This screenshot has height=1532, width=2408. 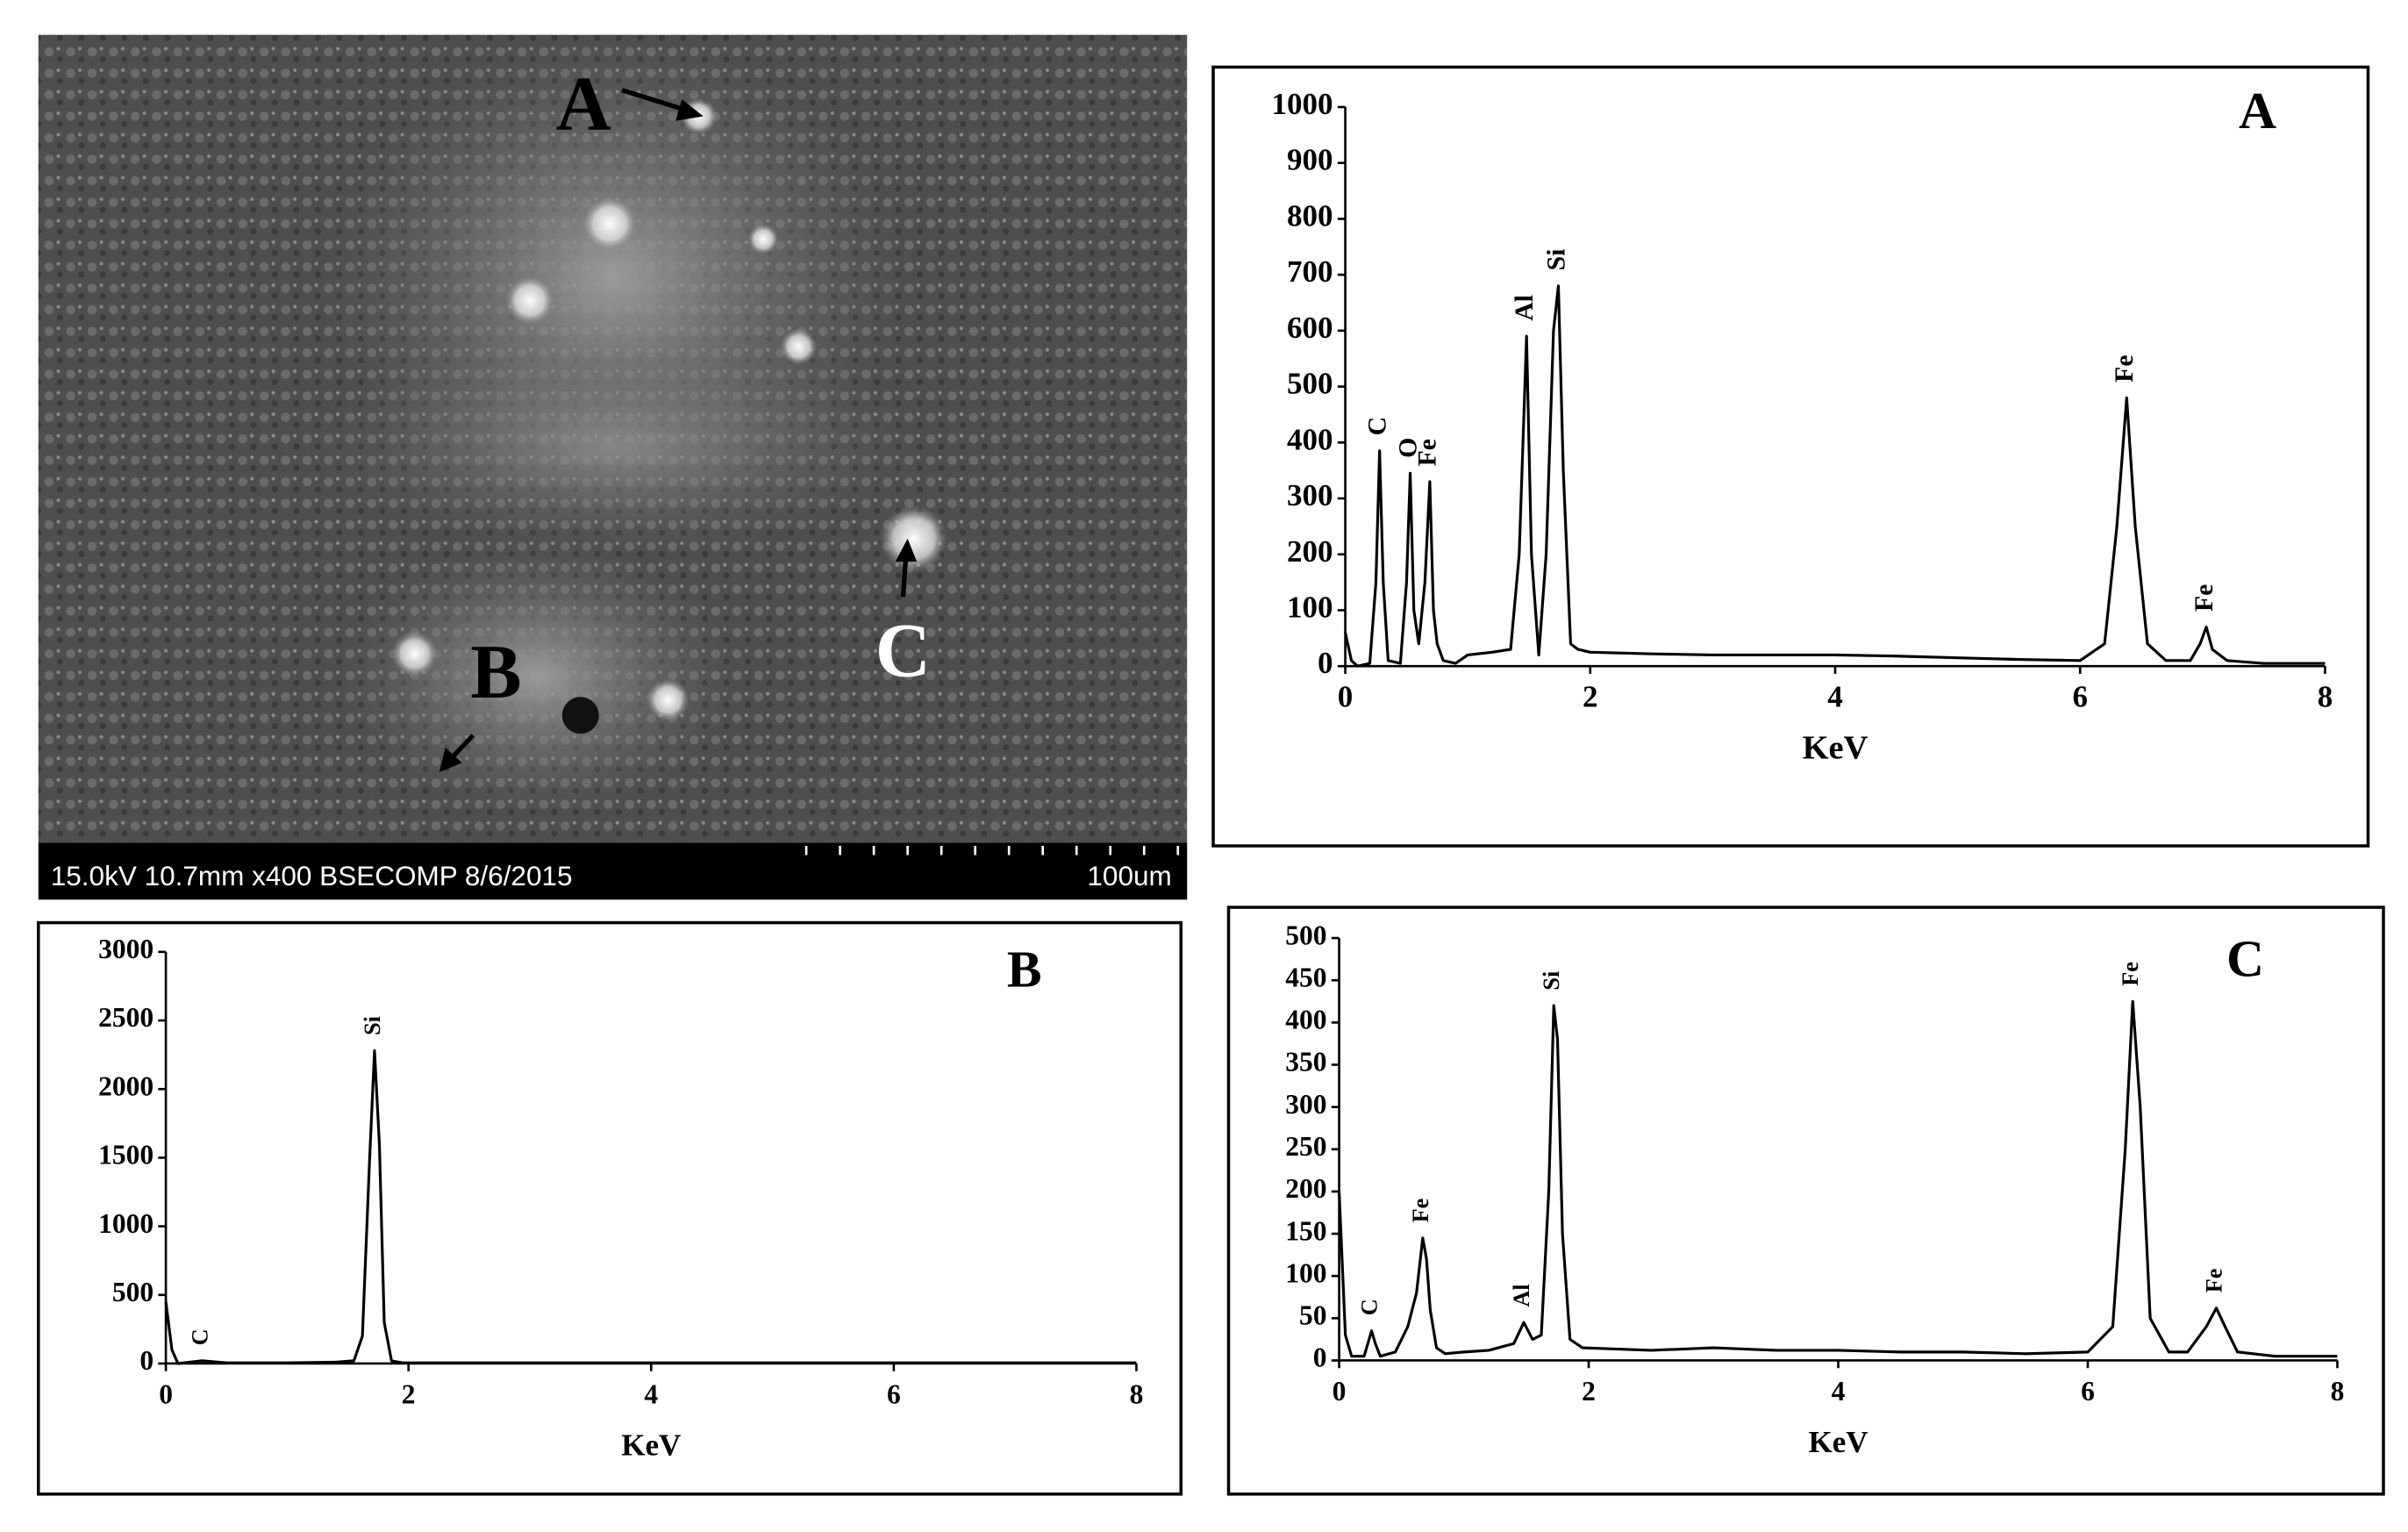 What do you see at coordinates (1305, 1146) in the screenshot?
I see `y-tick-label: 250` at bounding box center [1305, 1146].